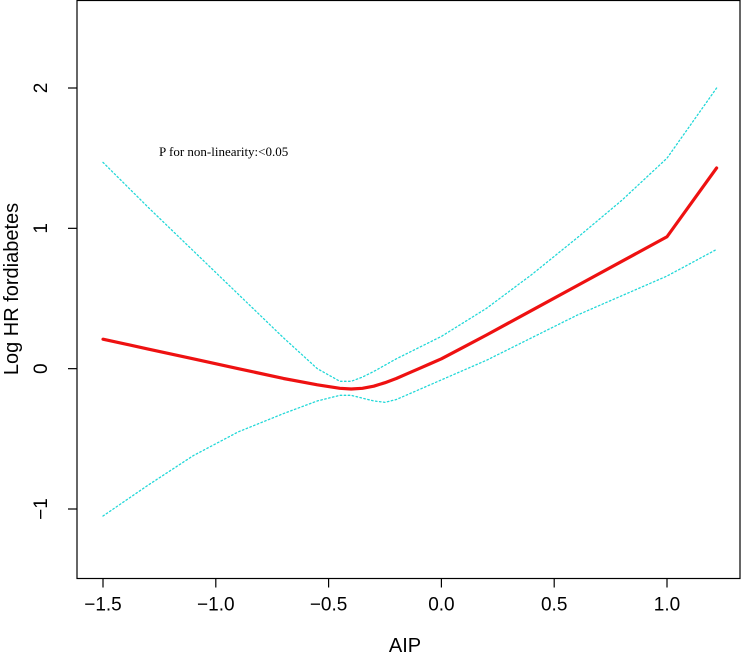 The image size is (744, 660). What do you see at coordinates (41, 368) in the screenshot?
I see `y-tick-label: 0` at bounding box center [41, 368].